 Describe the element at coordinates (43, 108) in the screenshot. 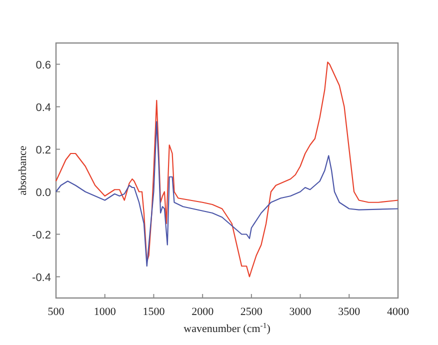

I see `y-tick-label: 0.4` at that location.